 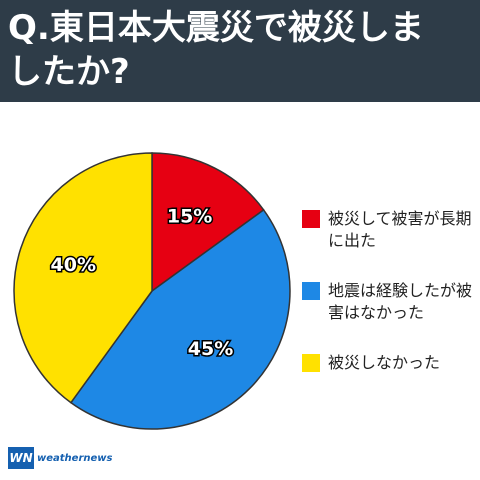 I want to click on legend-label: 被災しなかった, so click(x=384, y=362).